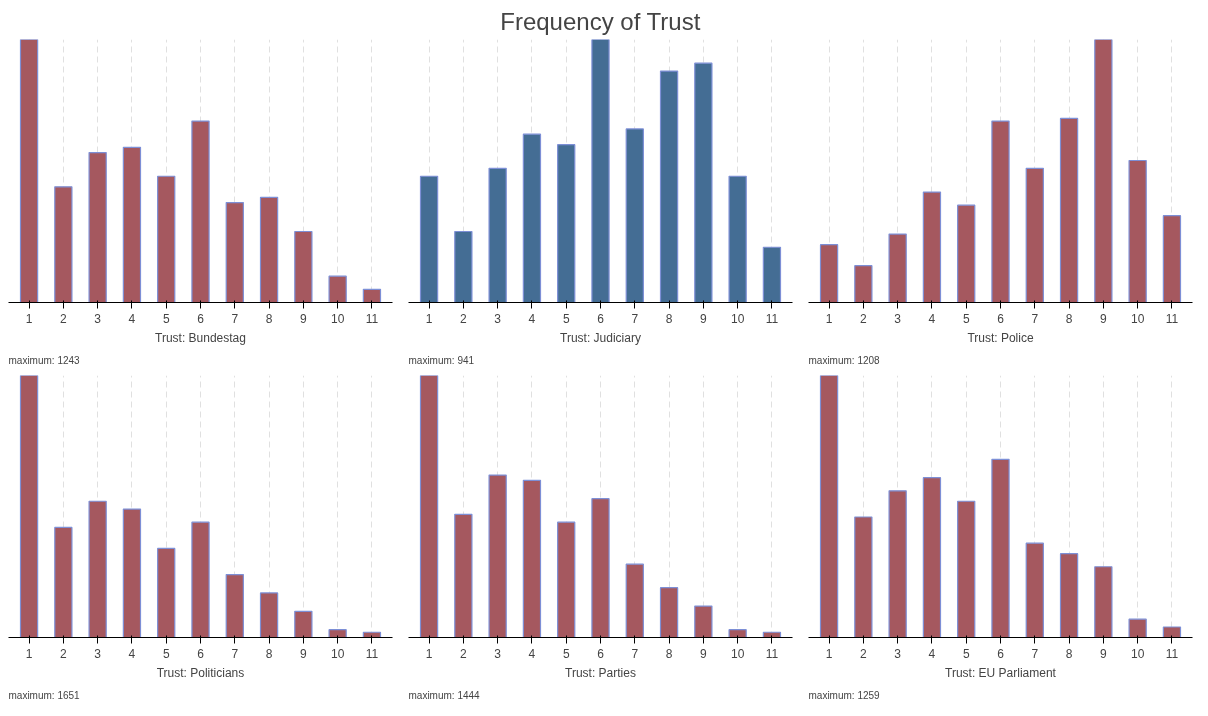 This screenshot has width=1208, height=716. I want to click on x-axis-title: Trust: Bundestag, so click(200, 337).